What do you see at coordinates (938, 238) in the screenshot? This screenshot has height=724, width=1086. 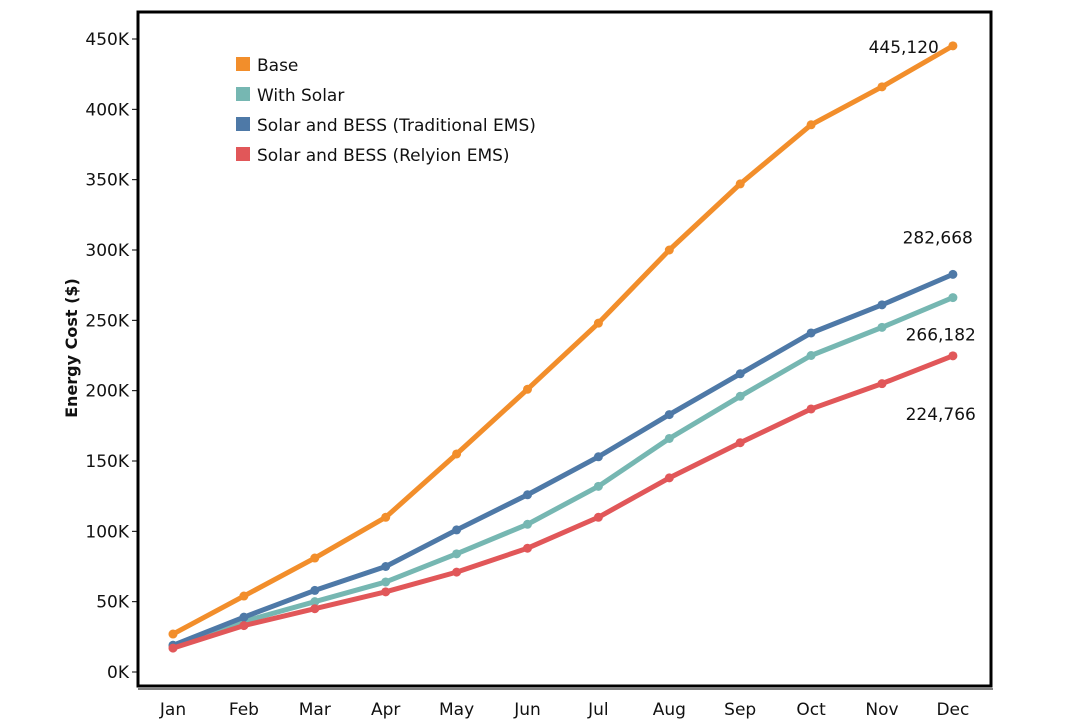 I see `data-label: 282,668` at bounding box center [938, 238].